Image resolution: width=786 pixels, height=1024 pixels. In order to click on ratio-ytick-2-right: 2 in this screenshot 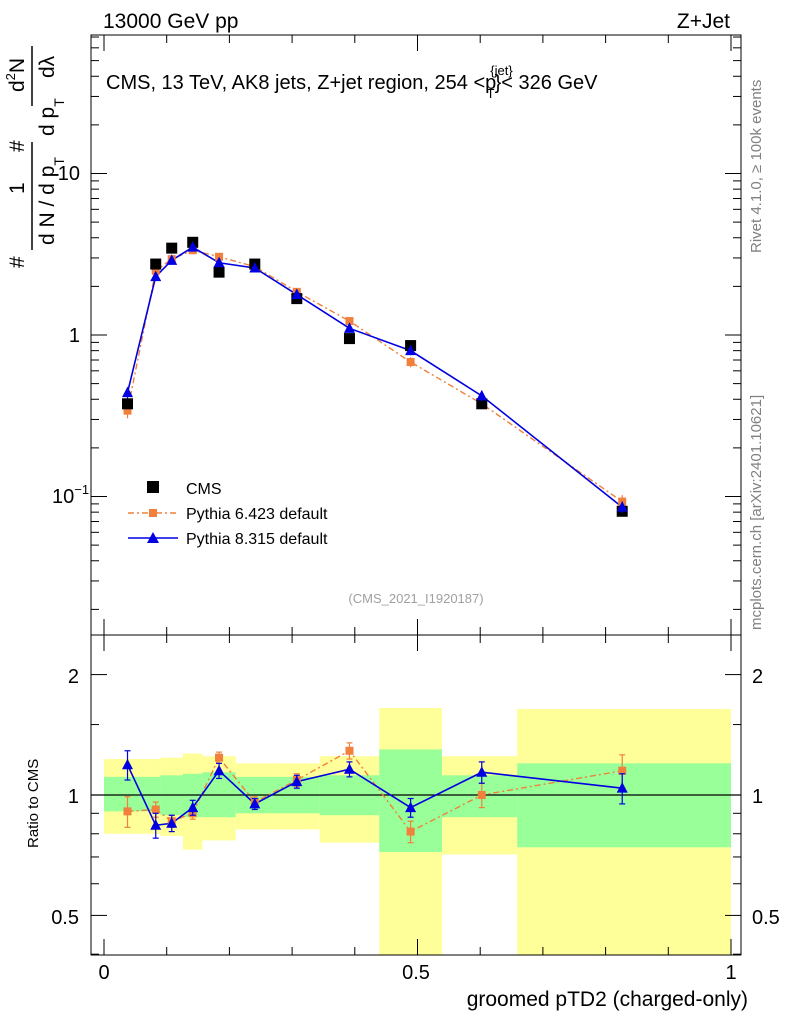, I will do `click(757, 677)`.